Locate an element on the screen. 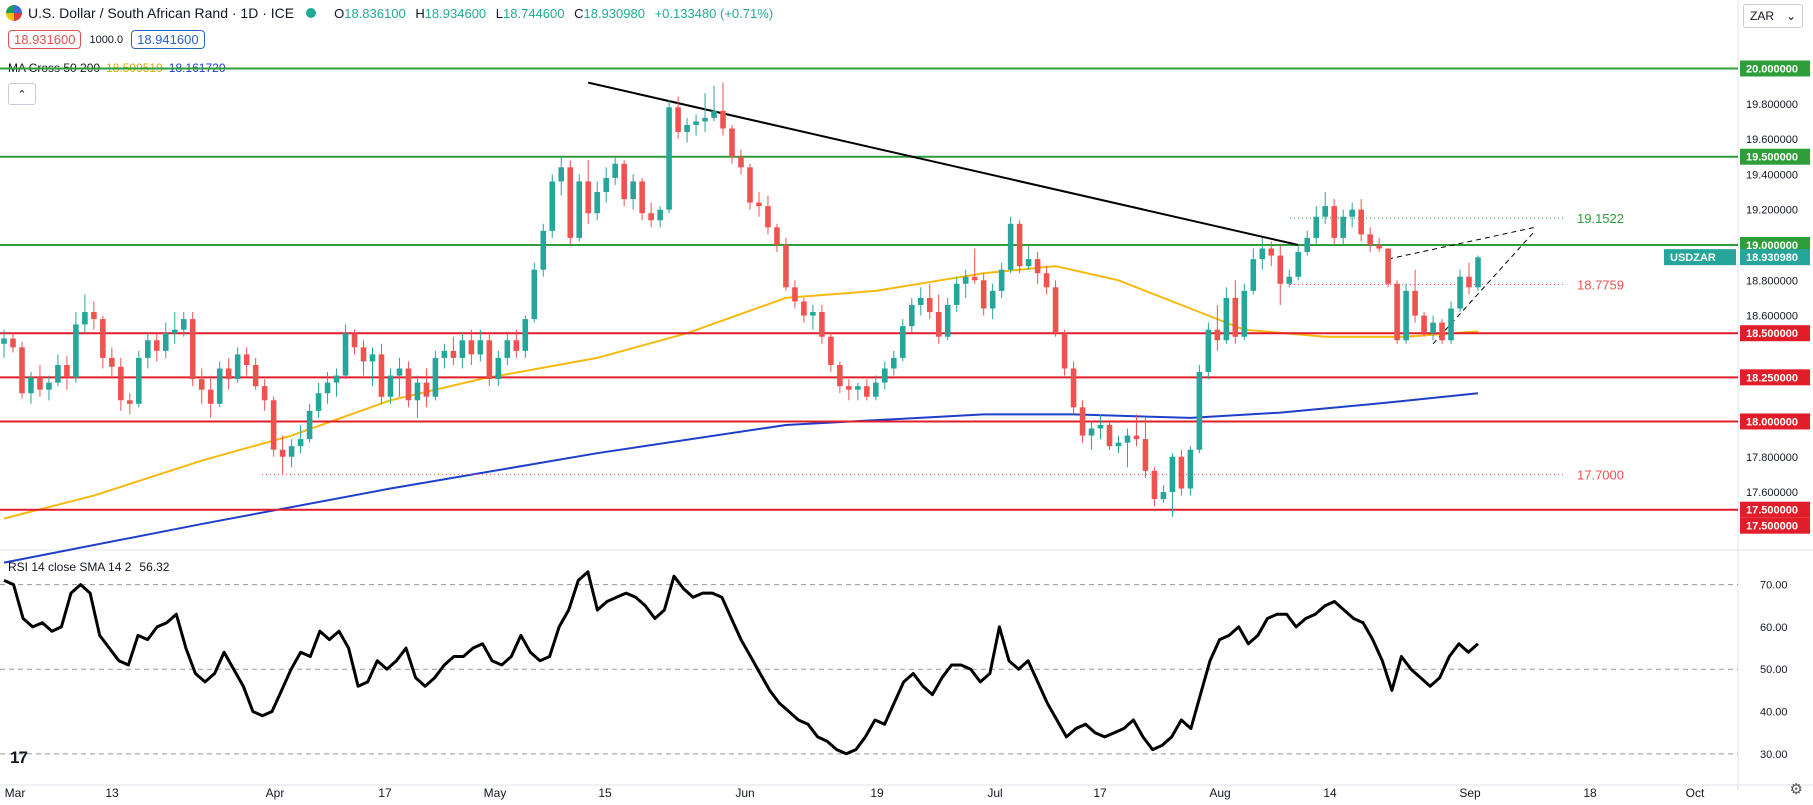  collapse-legend-button: ⌃ is located at coordinates (22, 94).